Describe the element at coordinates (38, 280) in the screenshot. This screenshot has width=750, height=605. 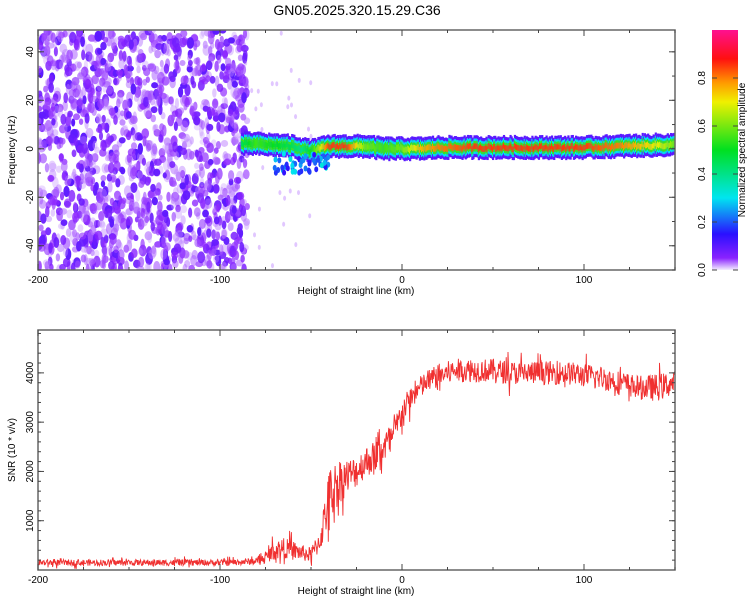
I see `x-tick-label: -200` at that location.